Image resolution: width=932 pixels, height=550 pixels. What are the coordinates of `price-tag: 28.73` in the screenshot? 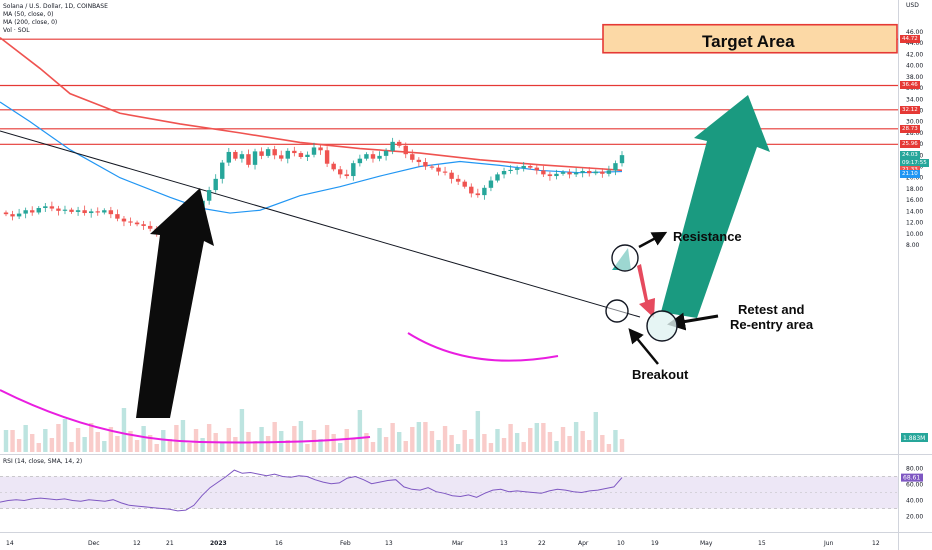 It's located at (910, 128).